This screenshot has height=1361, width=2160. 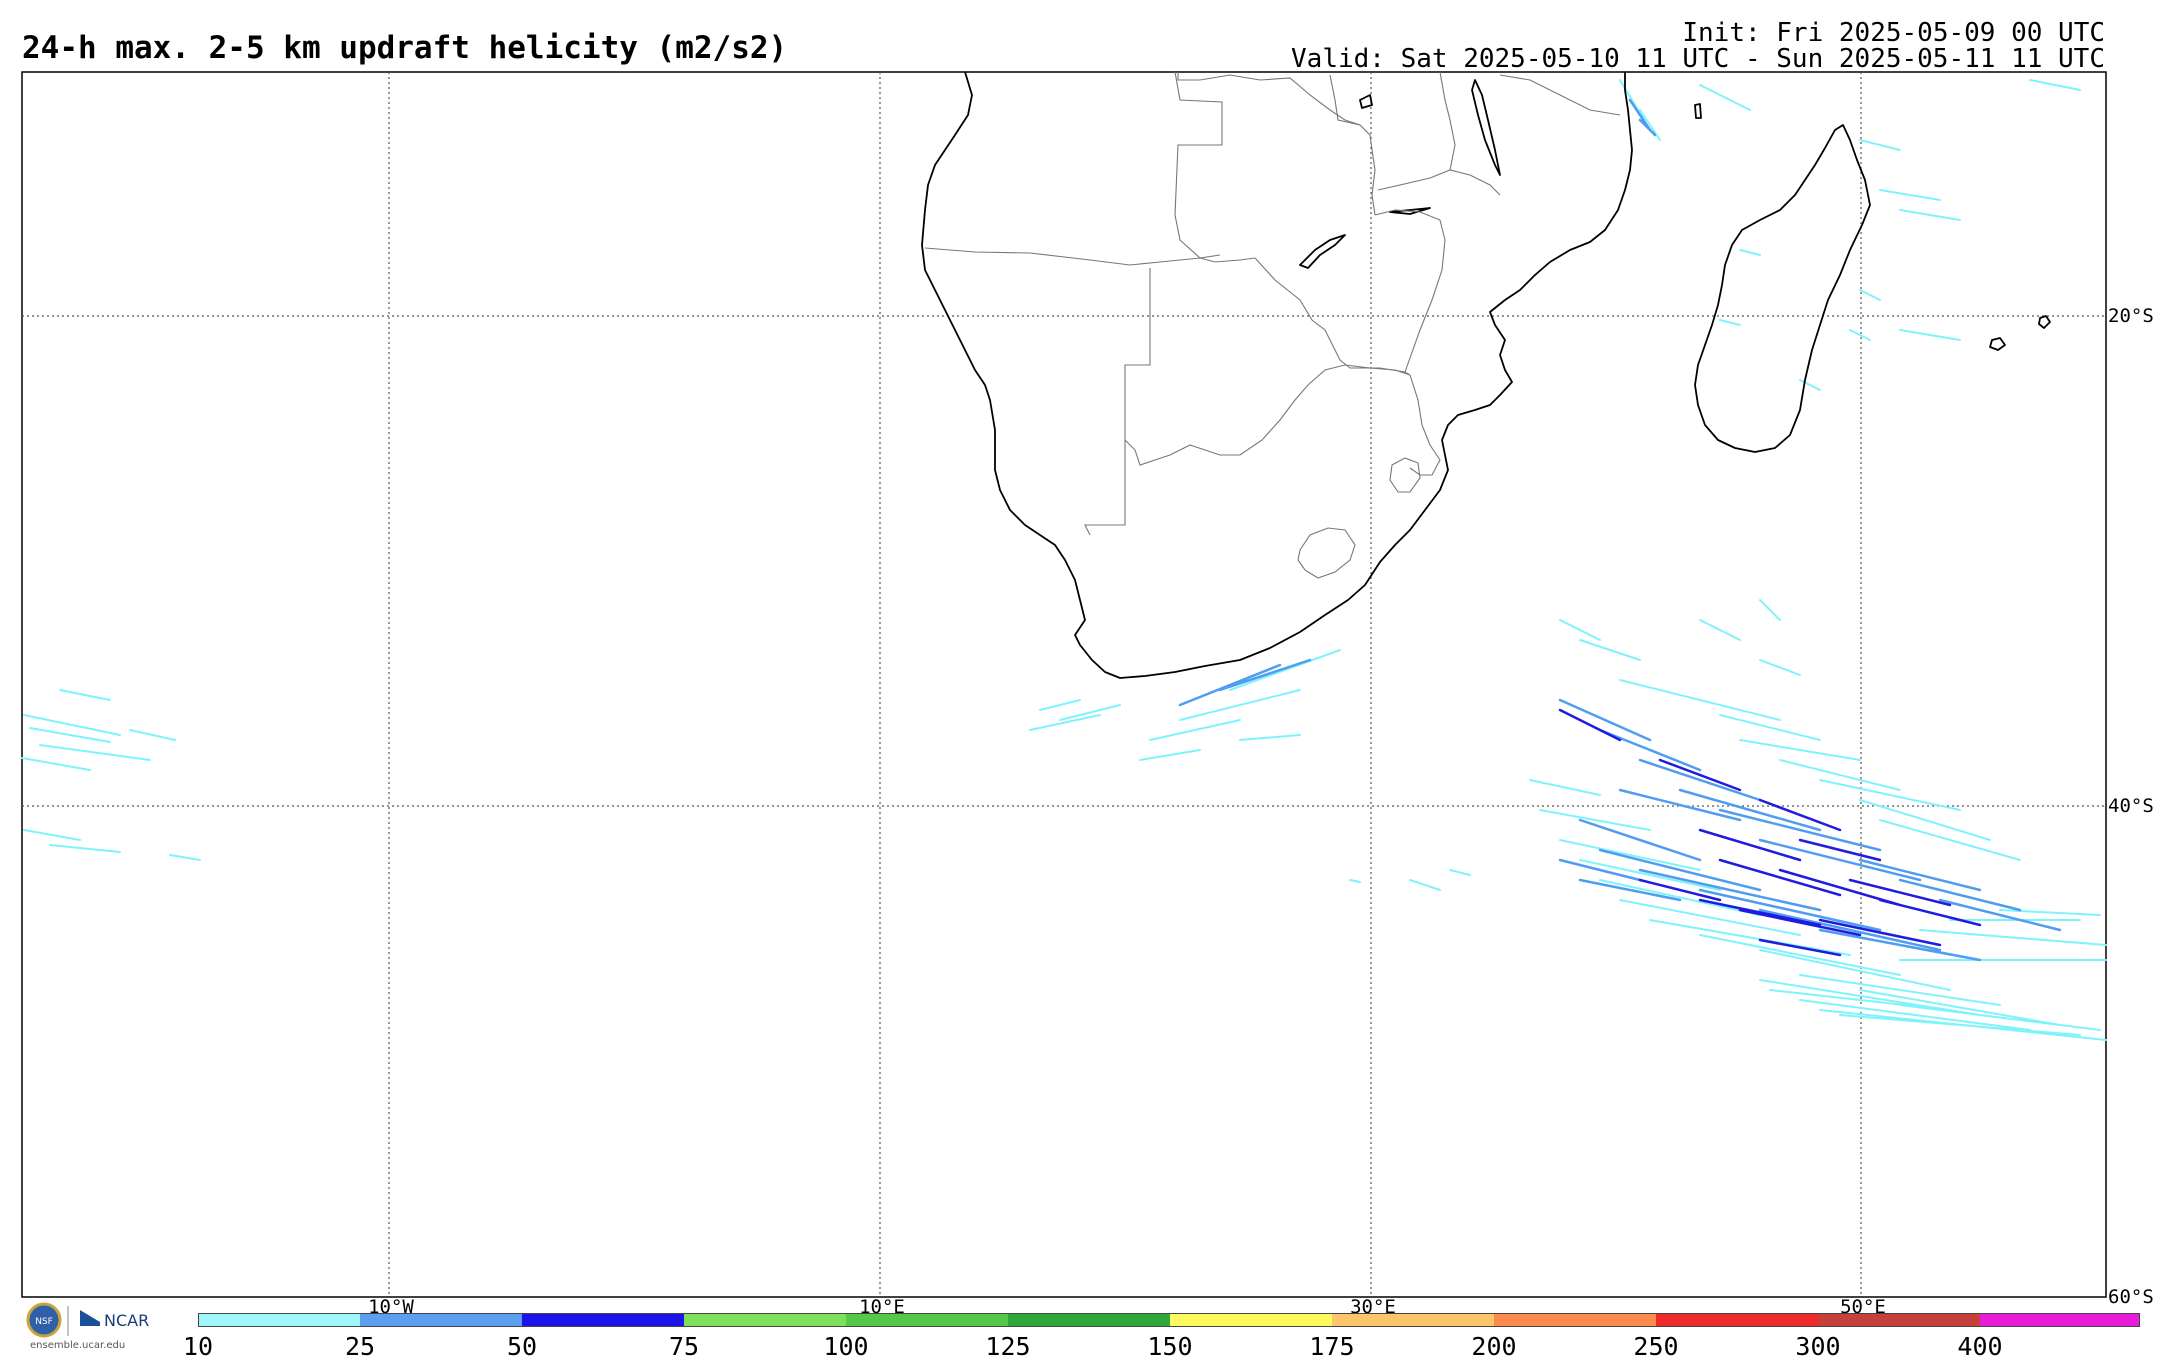 I want to click on colorbar-tick: 200, so click(x=1494, y=1346).